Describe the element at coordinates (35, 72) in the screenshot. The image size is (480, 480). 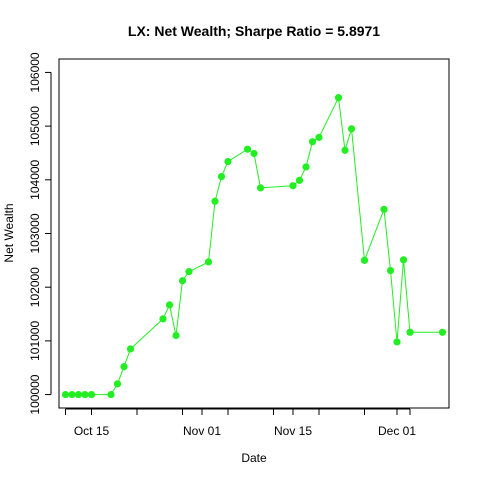
I see `y-tick-label: 106000` at that location.